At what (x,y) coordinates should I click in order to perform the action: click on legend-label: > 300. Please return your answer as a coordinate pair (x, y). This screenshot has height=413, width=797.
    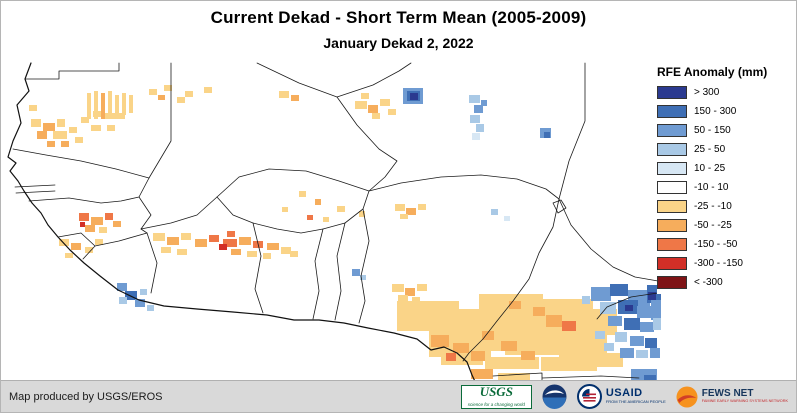
    Looking at the image, I should click on (707, 92).